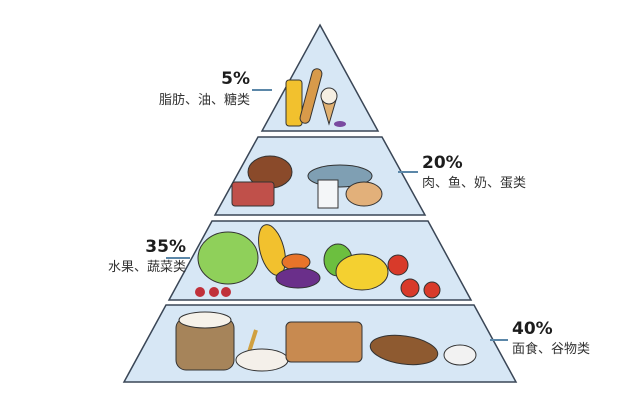 The image size is (640, 411). Describe the element at coordinates (165, 247) in the screenshot. I see `tier-3-percent: 35%` at that location.